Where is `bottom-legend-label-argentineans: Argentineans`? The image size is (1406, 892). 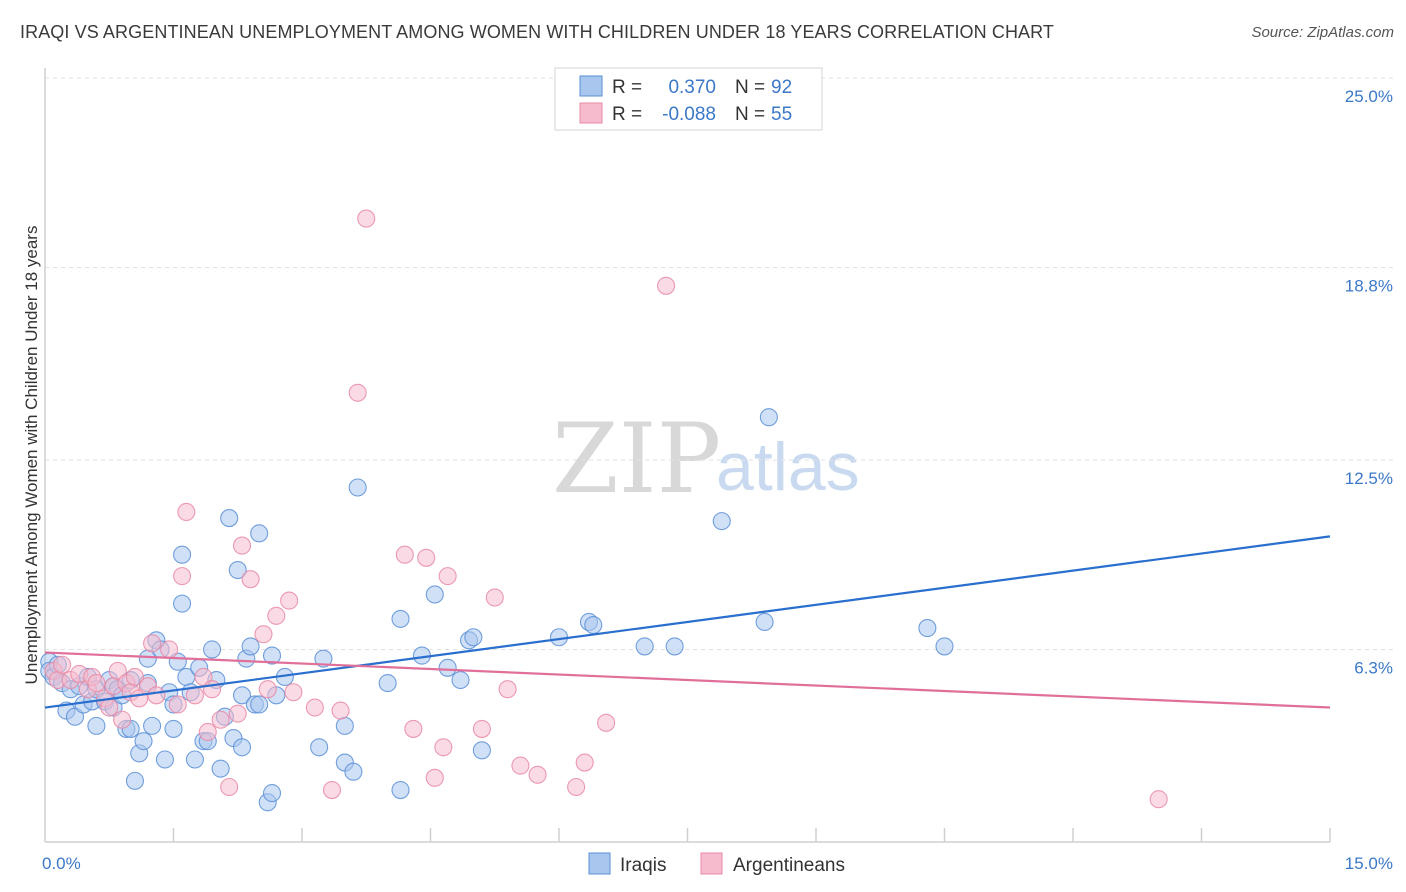
bottom-legend-label-argentineans: Argentineans is located at coordinates (789, 865).